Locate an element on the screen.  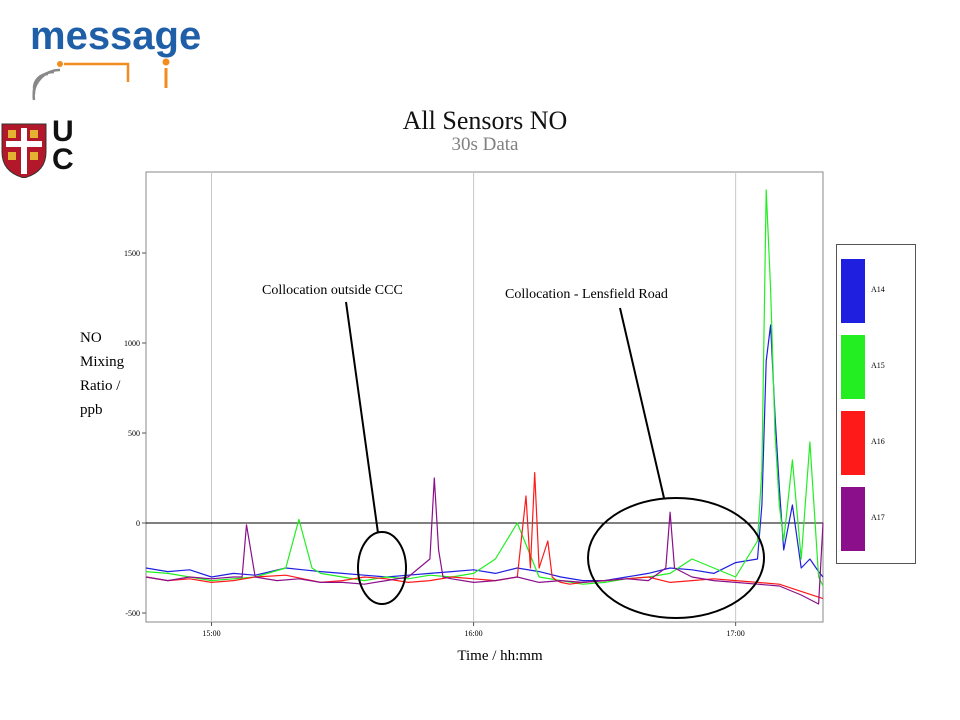
legend-item-a14: A14 is located at coordinates (877, 291).